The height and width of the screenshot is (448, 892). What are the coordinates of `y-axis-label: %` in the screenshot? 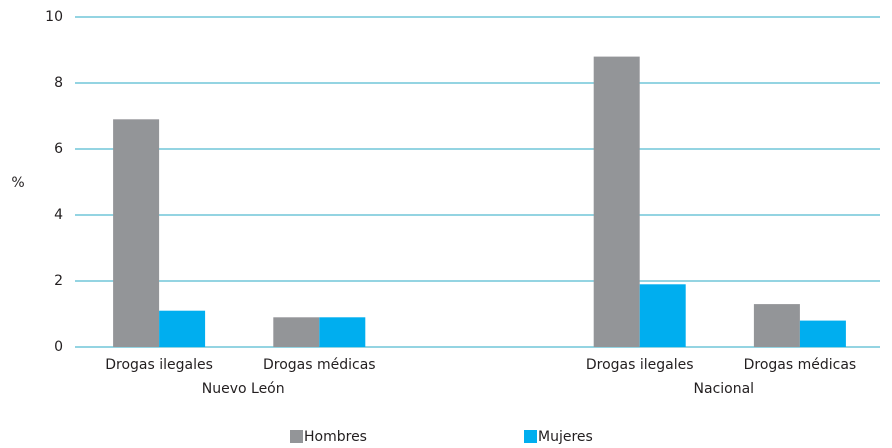 It's located at (17, 183).